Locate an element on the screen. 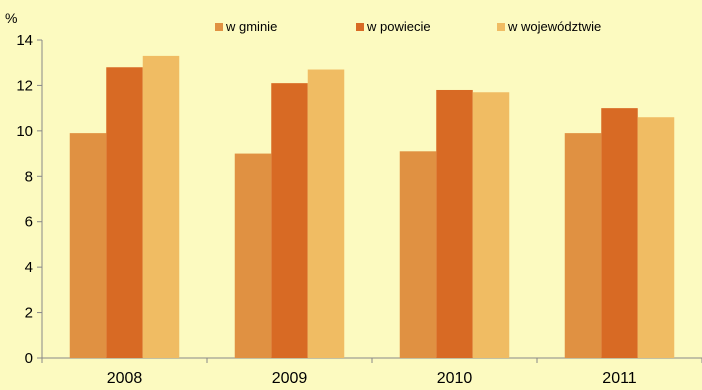 This screenshot has height=390, width=702. y-axis: 0 2 4 6 8 10 12 14 is located at coordinates (29, 199).